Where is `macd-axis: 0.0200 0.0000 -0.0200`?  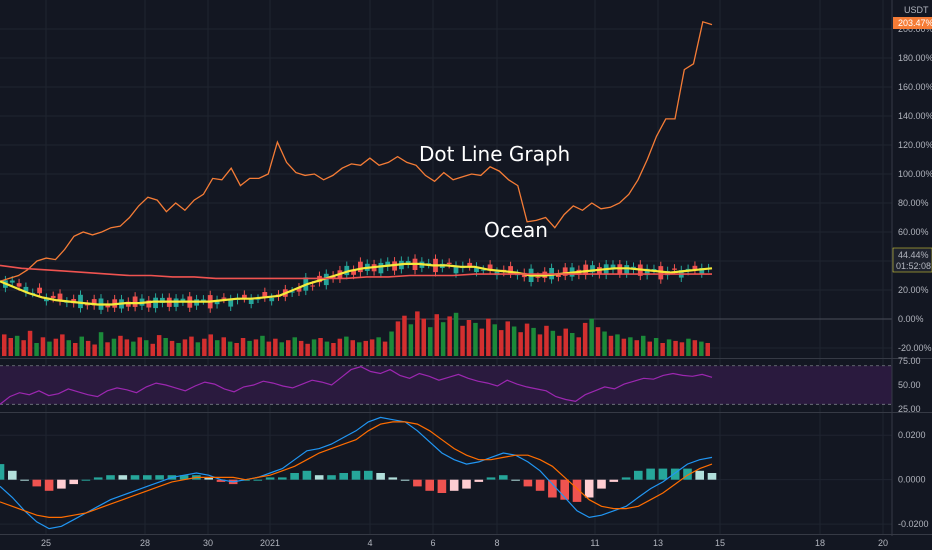
macd-axis: 0.0200 0.0000 -0.0200 is located at coordinates (913, 479).